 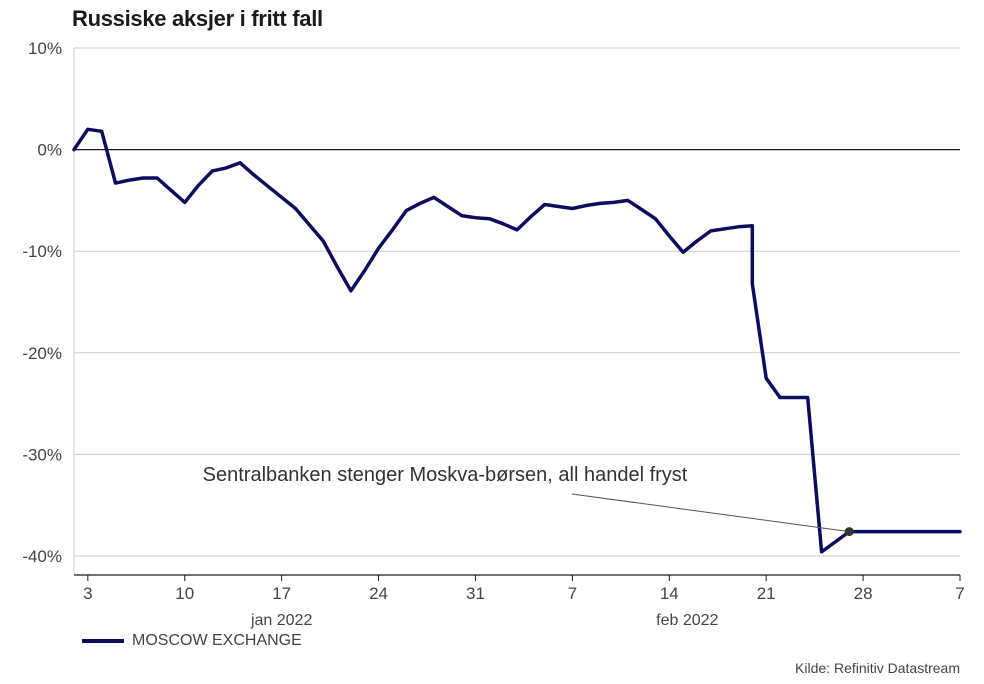 I want to click on x-tick-label: 28, so click(x=863, y=593).